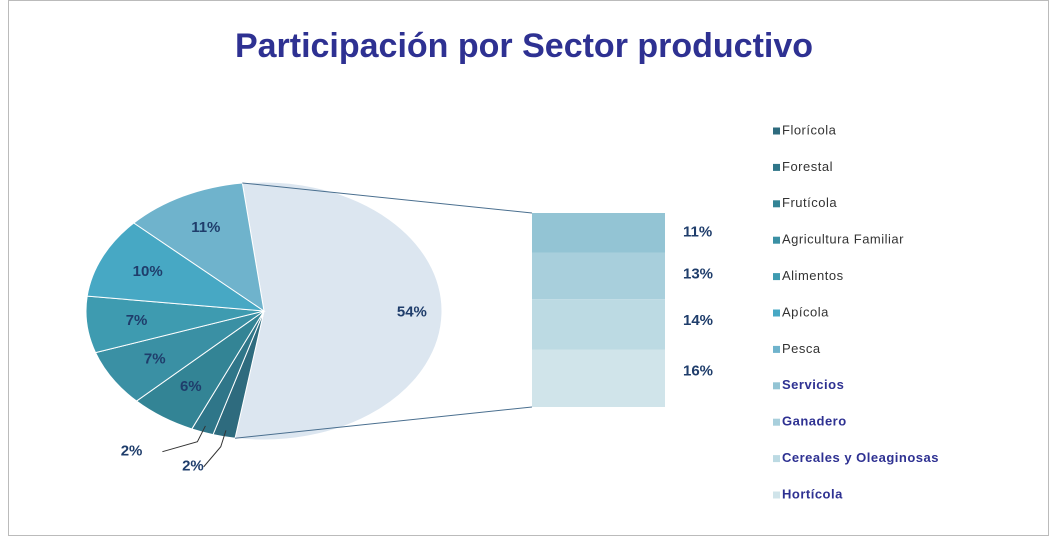 The image size is (1049, 536). I want to click on legend-label: Apícola, so click(805, 311).